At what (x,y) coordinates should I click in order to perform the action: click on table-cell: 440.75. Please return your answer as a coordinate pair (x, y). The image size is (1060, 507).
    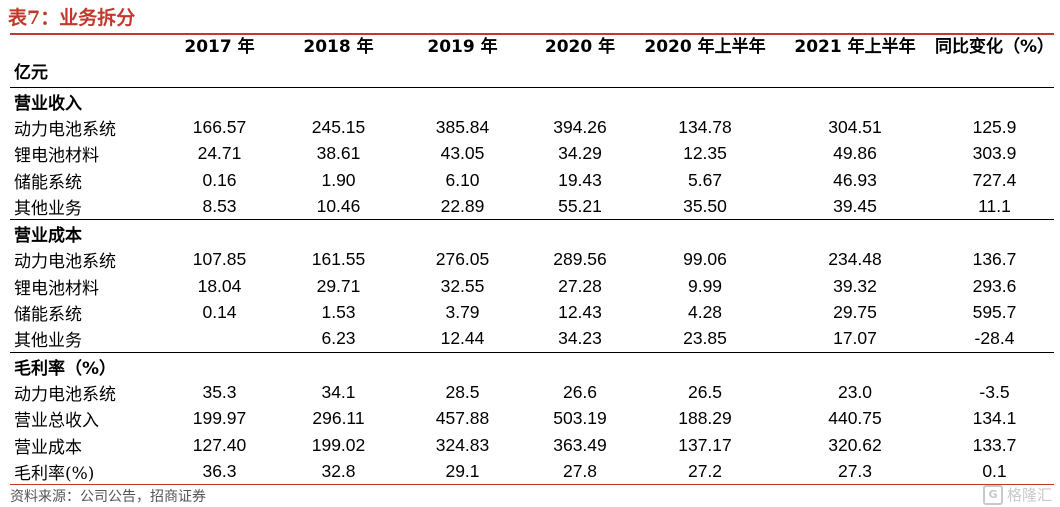
    Looking at the image, I should click on (855, 418).